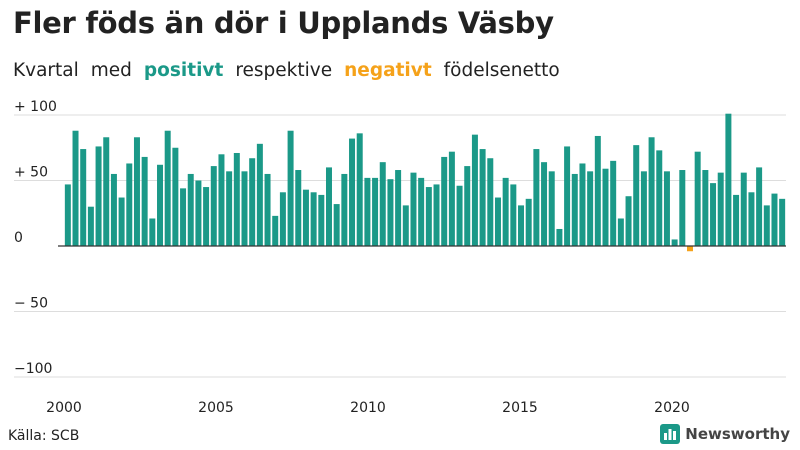 This screenshot has height=450, width=800. I want to click on chart-title: Fler föds än dör i Upplands Väsby, so click(283, 23).